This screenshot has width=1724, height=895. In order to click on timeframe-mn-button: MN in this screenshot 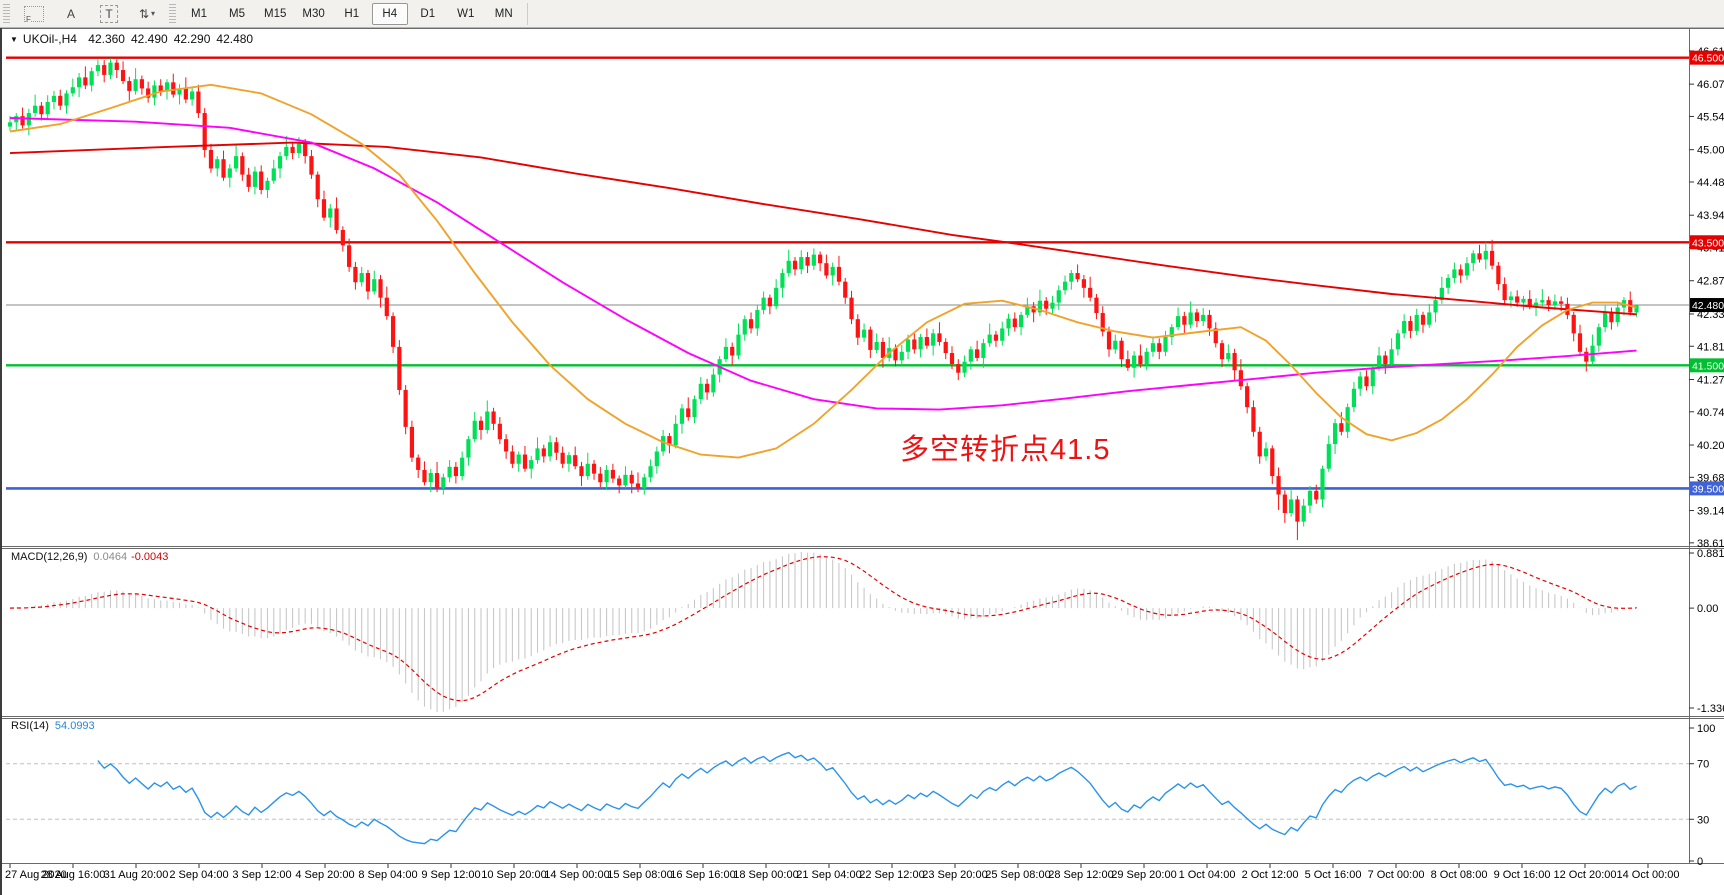, I will do `click(503, 13)`.